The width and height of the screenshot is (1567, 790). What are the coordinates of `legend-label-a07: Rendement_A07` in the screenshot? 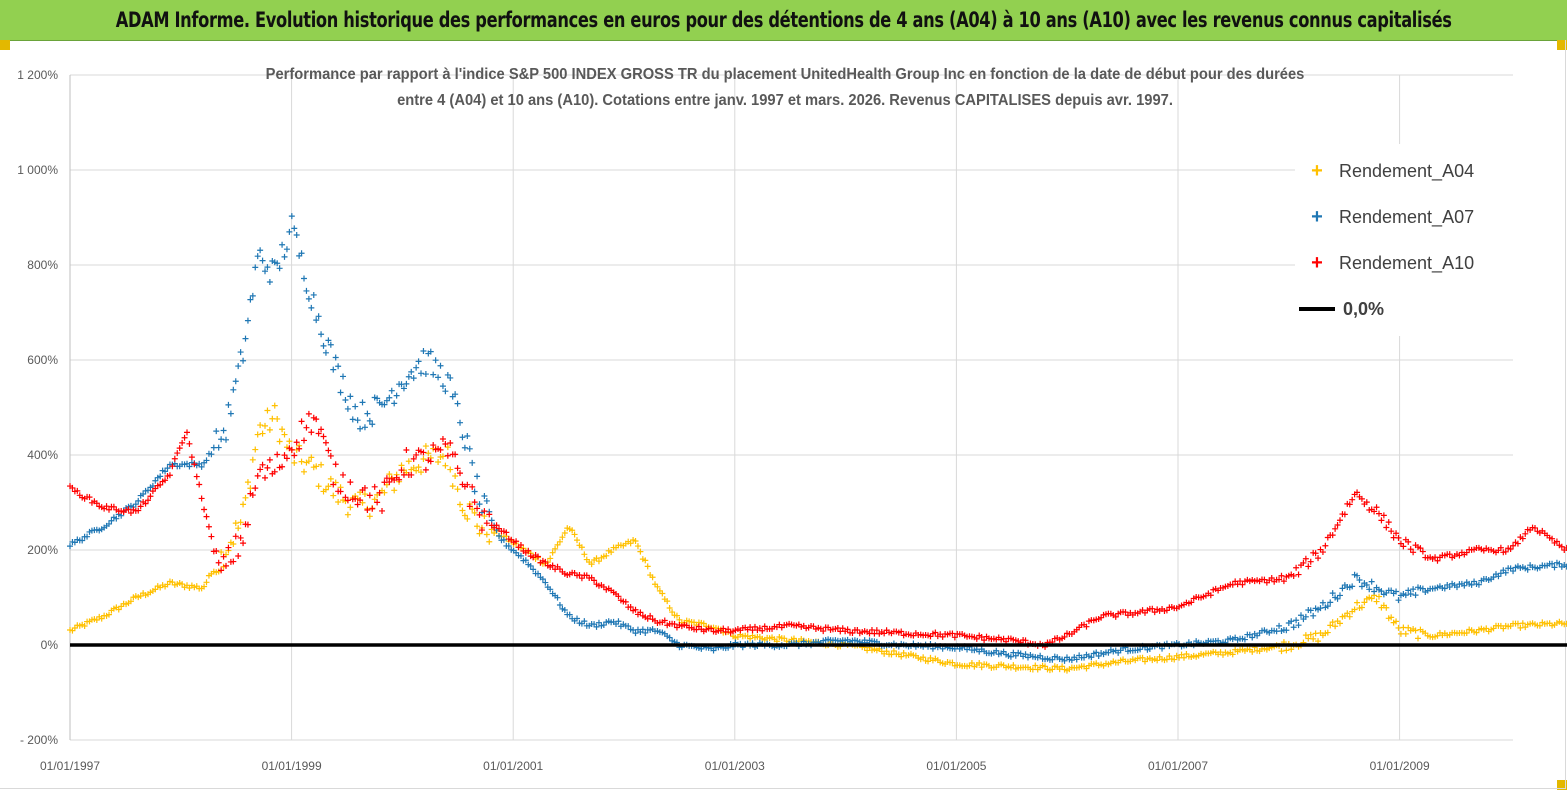 It's located at (1407, 216).